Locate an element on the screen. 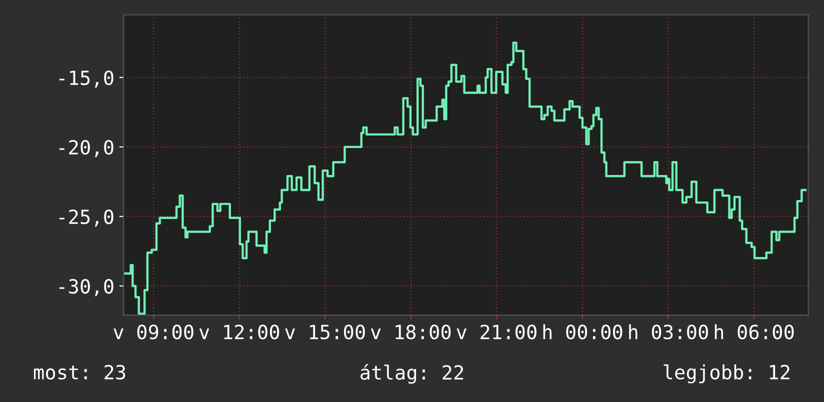 Image resolution: width=824 pixels, height=402 pixels. x-tick-label: v 18:00 is located at coordinates (410, 332).